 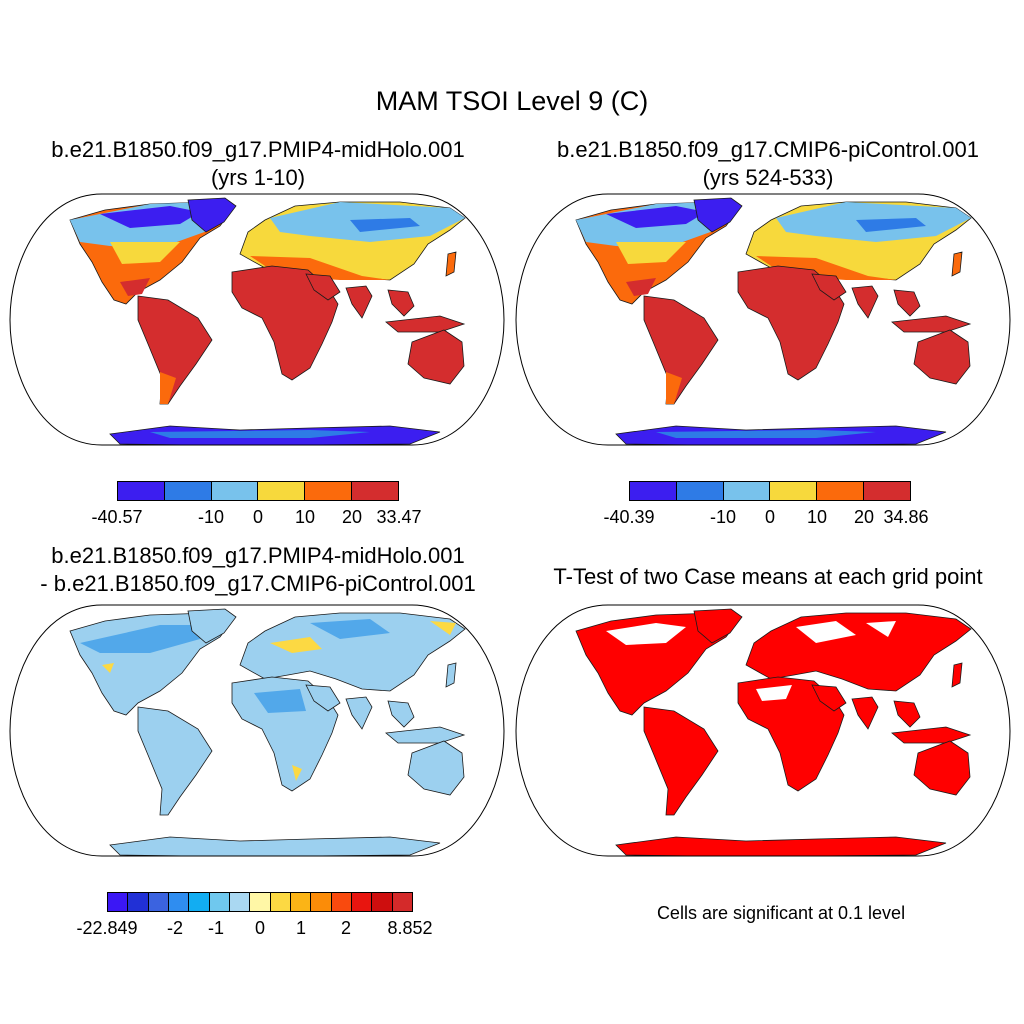 I want to click on panel3-title-line1: b.e21.B1850.f09_g17.PMIP4-midHolo.001, so click(x=258, y=555).